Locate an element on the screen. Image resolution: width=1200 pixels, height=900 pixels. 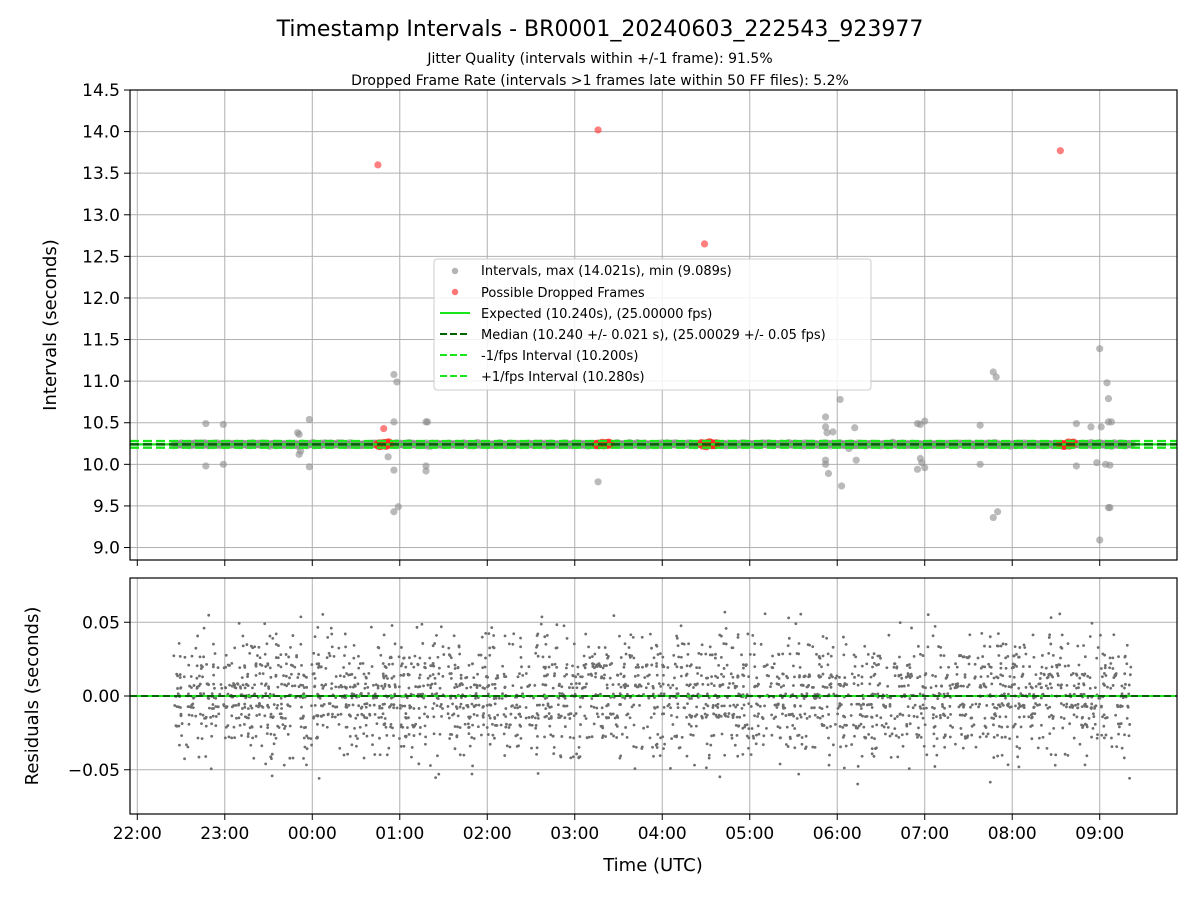
legend-entry-expected: Expected (10.240s), (25.00000 fps) is located at coordinates (576, 314).